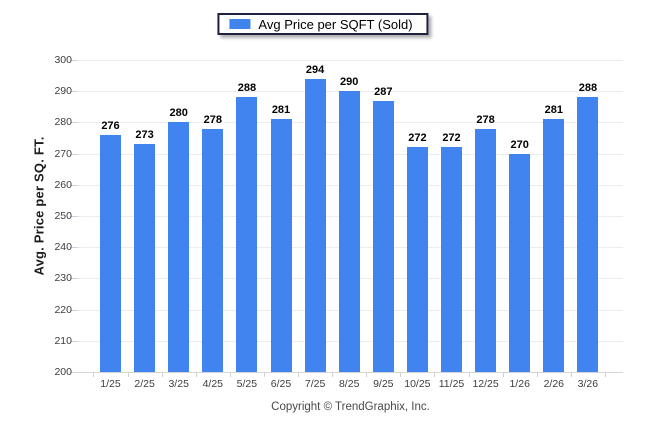 This screenshot has height=434, width=646. I want to click on y-tick-label: 240, so click(63, 247).